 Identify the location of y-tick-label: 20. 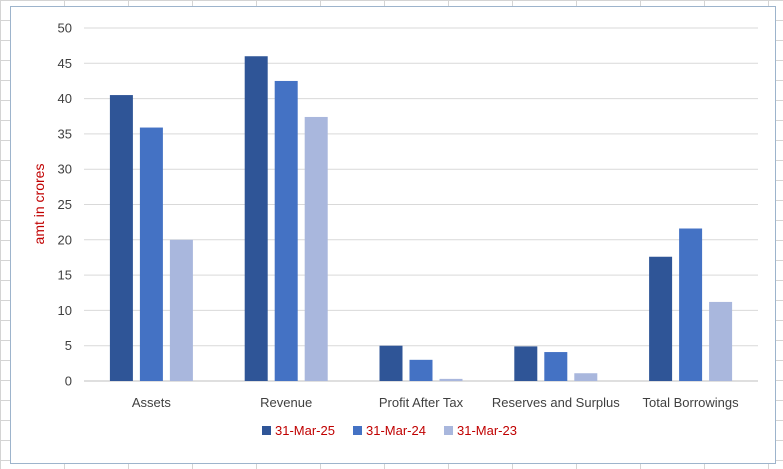
(65, 239).